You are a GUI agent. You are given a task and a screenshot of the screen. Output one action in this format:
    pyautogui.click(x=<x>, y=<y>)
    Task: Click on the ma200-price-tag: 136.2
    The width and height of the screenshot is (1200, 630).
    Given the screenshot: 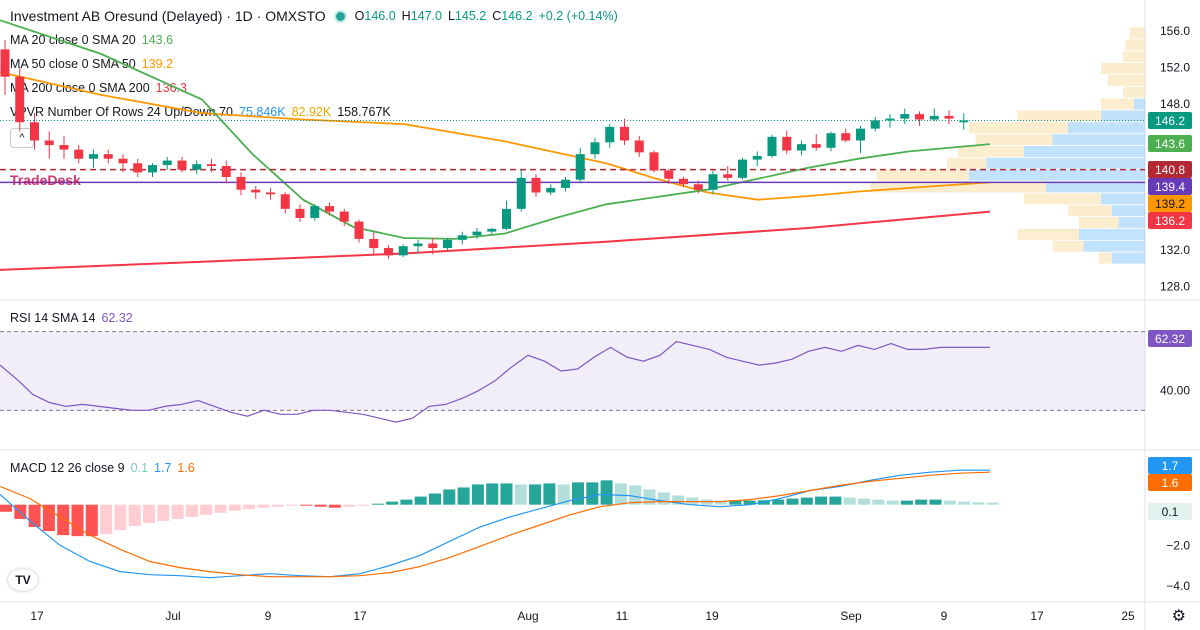 What is the action you would take?
    pyautogui.click(x=1170, y=220)
    